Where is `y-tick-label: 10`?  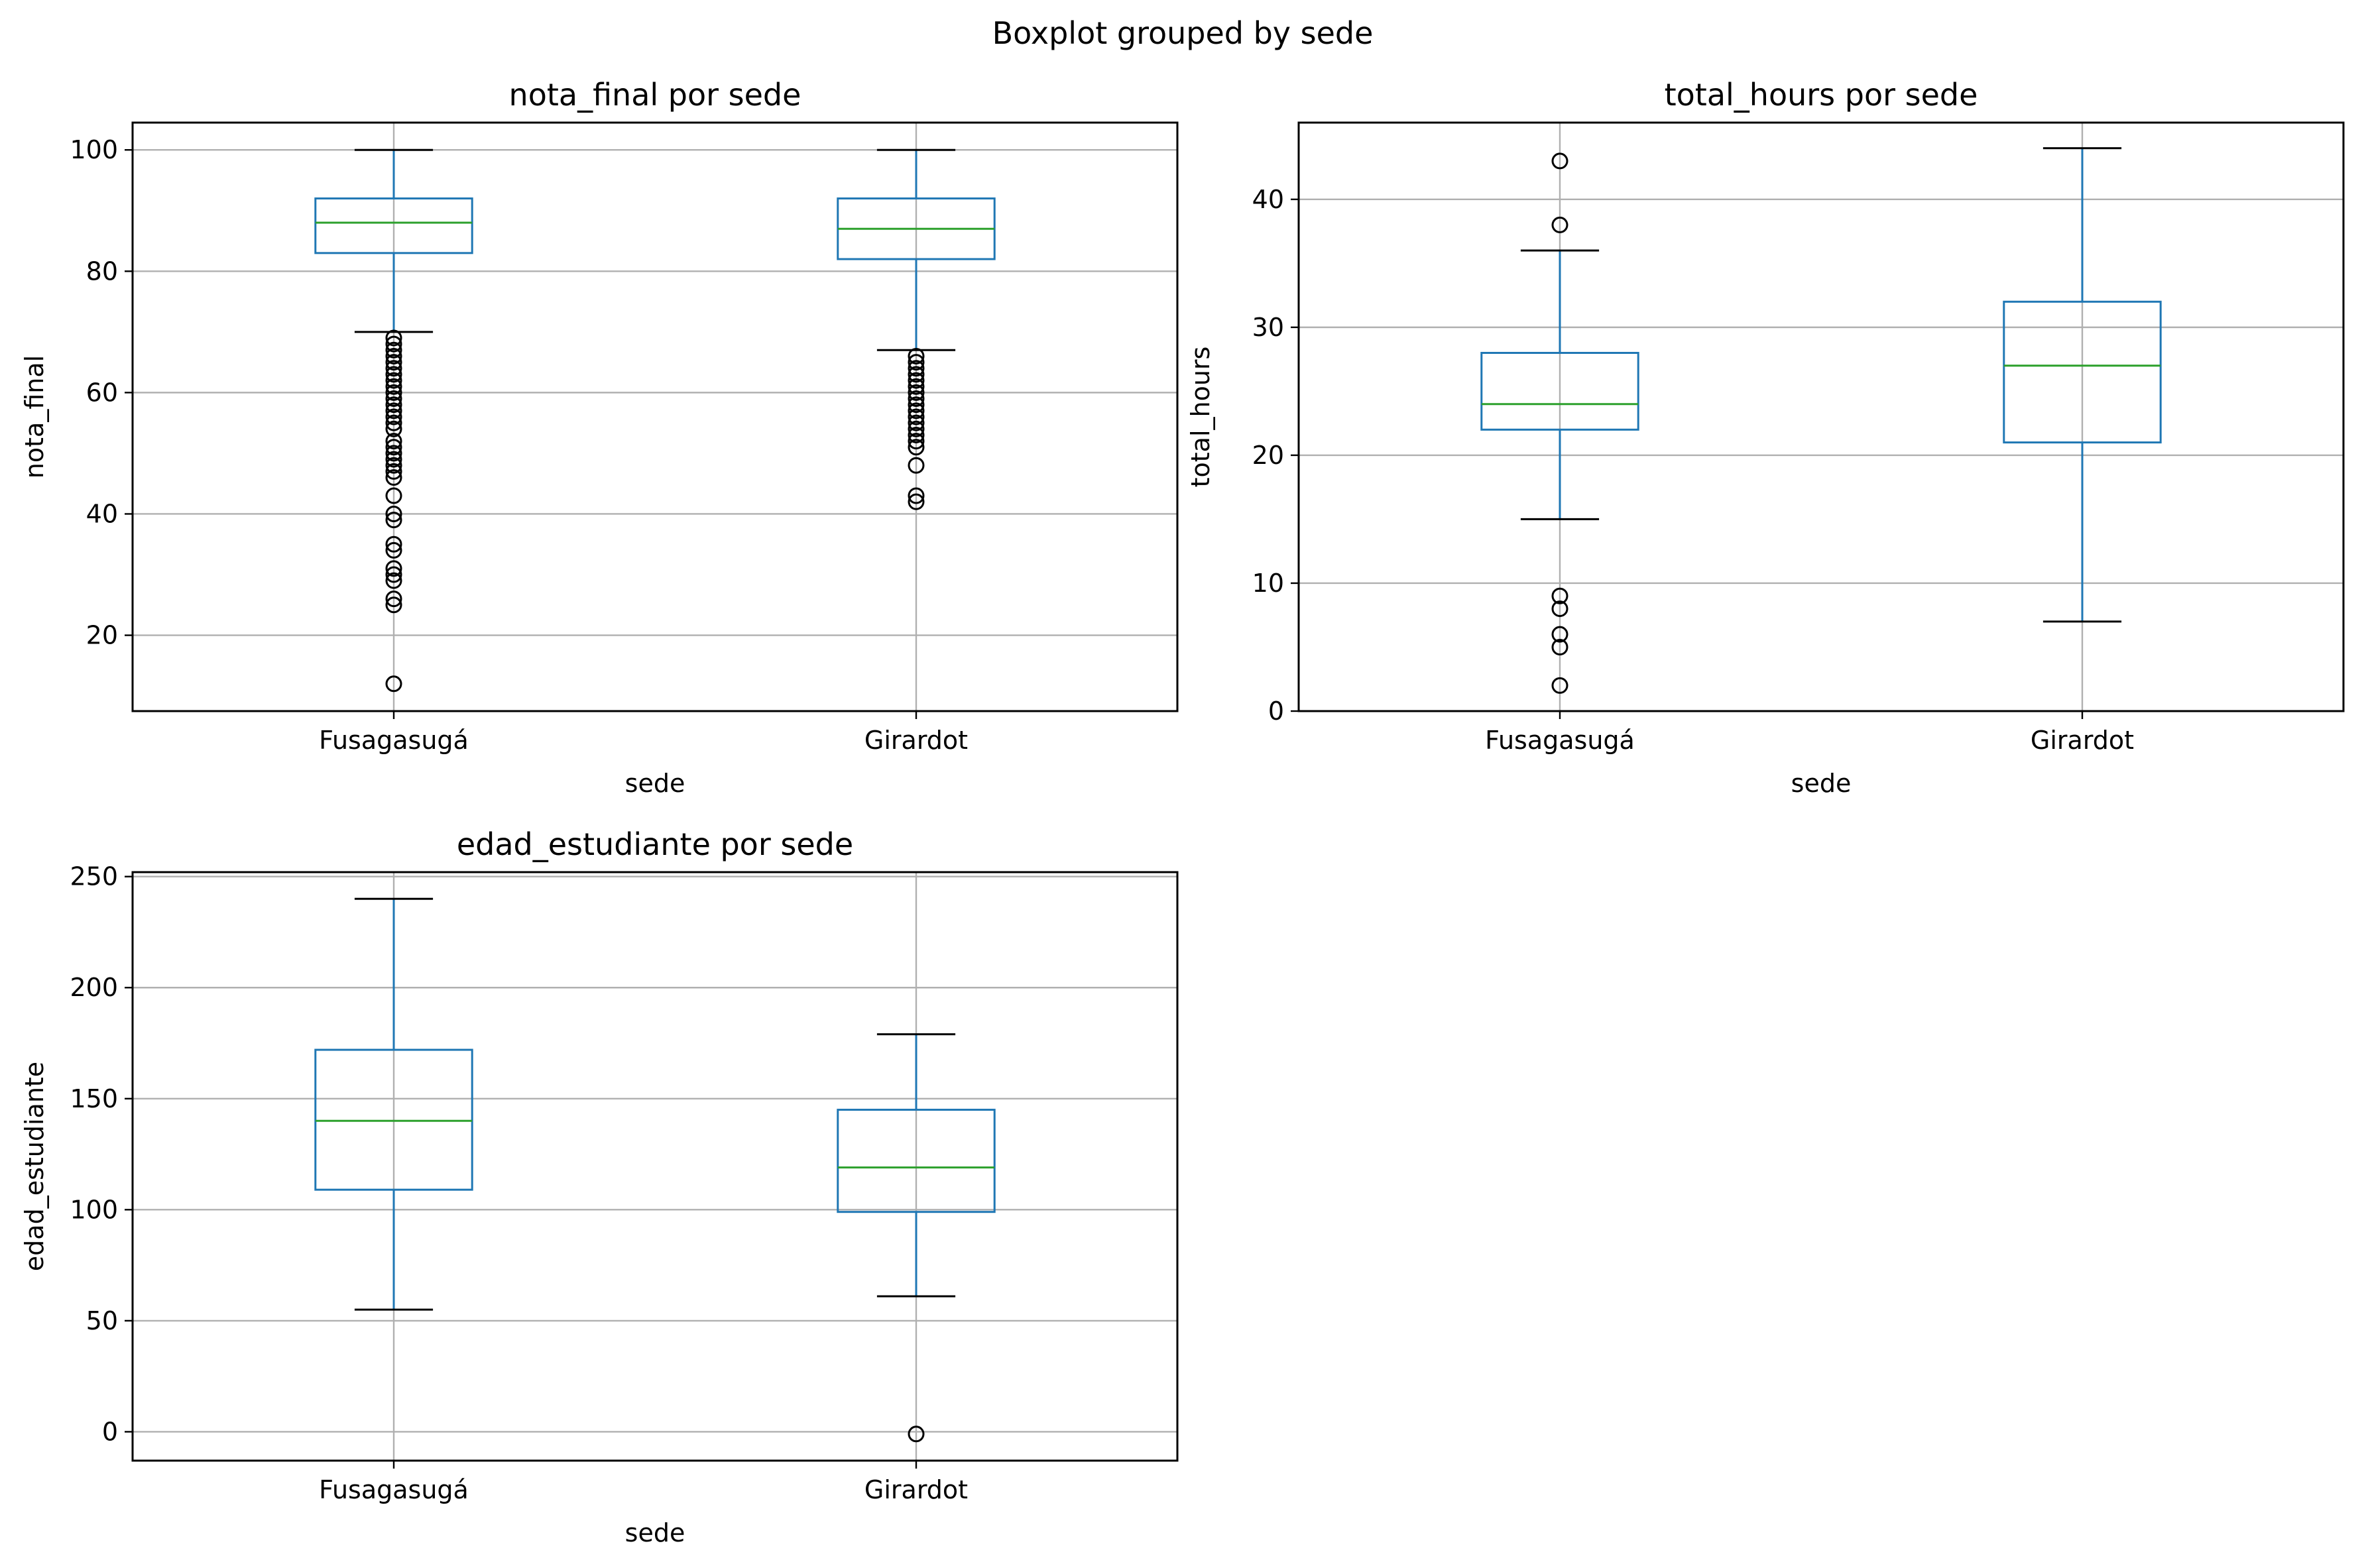 y-tick-label: 10 is located at coordinates (1268, 584).